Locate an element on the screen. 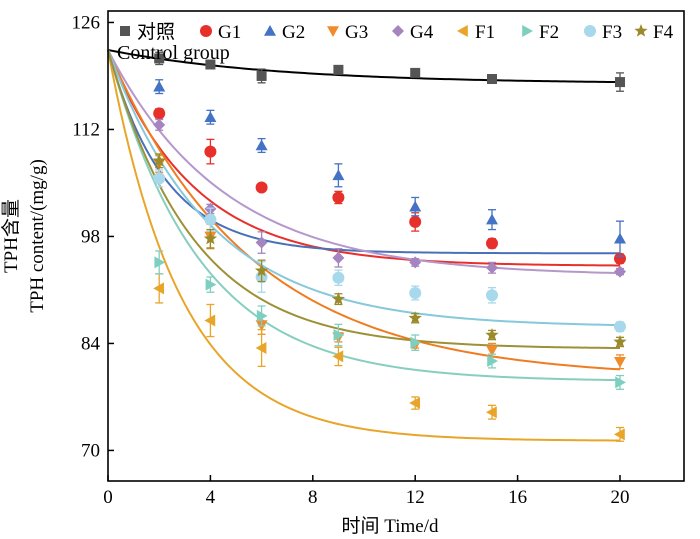 The image size is (700, 539). legend-marker-对照 is located at coordinates (125, 31).